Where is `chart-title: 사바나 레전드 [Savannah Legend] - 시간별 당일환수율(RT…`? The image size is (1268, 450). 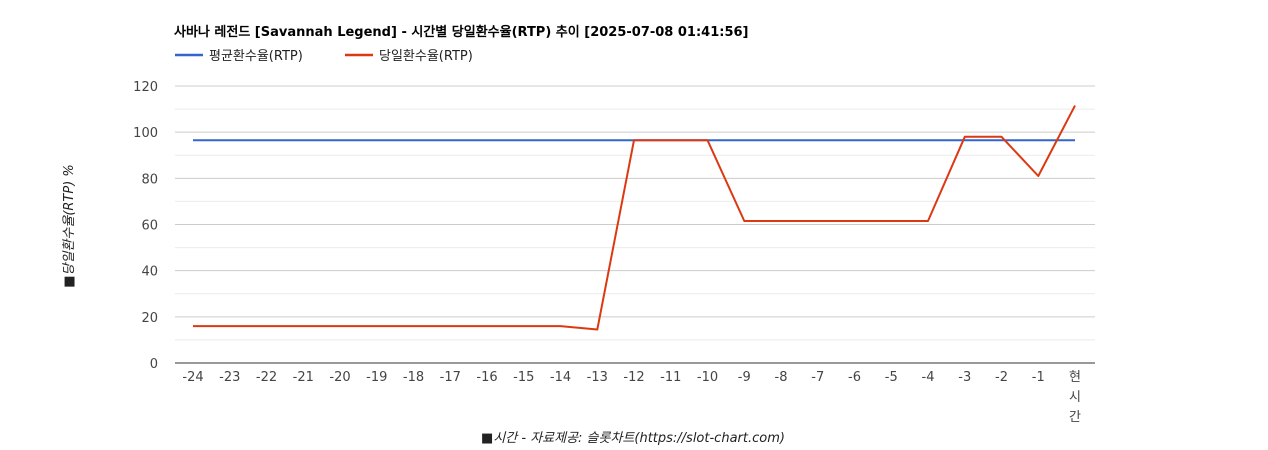 chart-title: 사바나 레전드 [Savannah Legend] - 시간별 당일환수율(RT… is located at coordinates (461, 32).